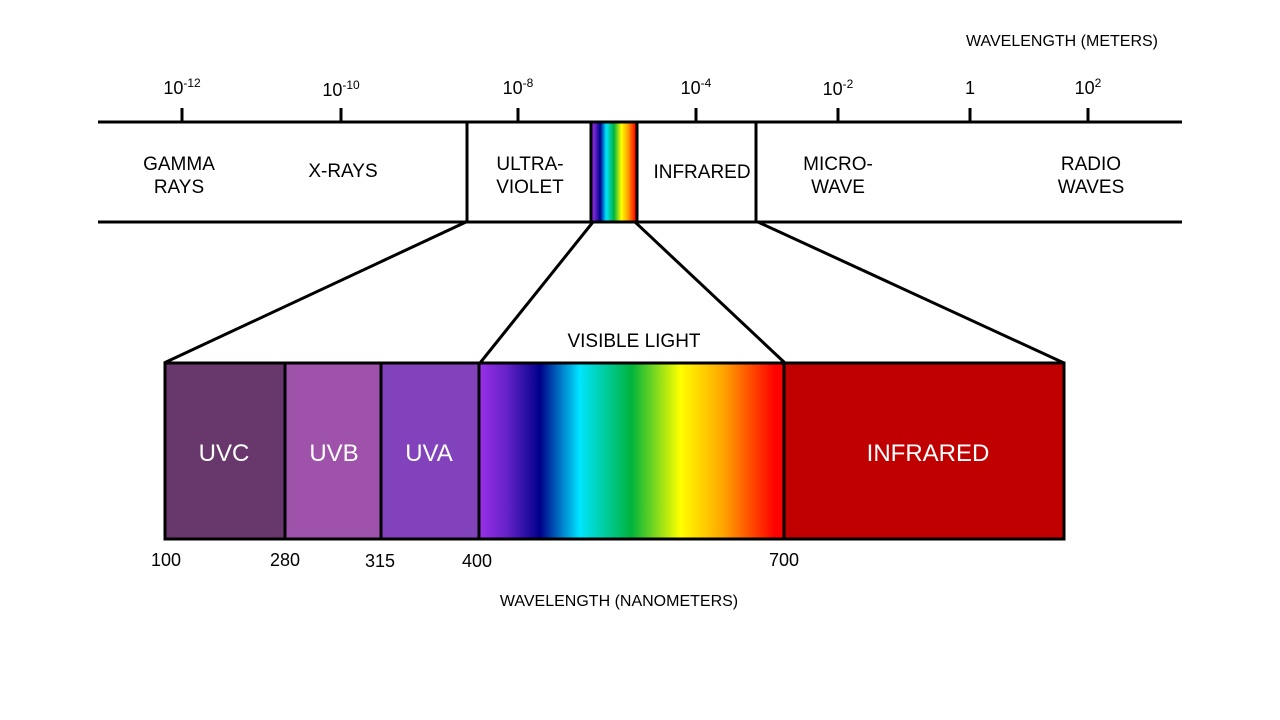  I want to click on visible-strip-small, so click(614, 172).